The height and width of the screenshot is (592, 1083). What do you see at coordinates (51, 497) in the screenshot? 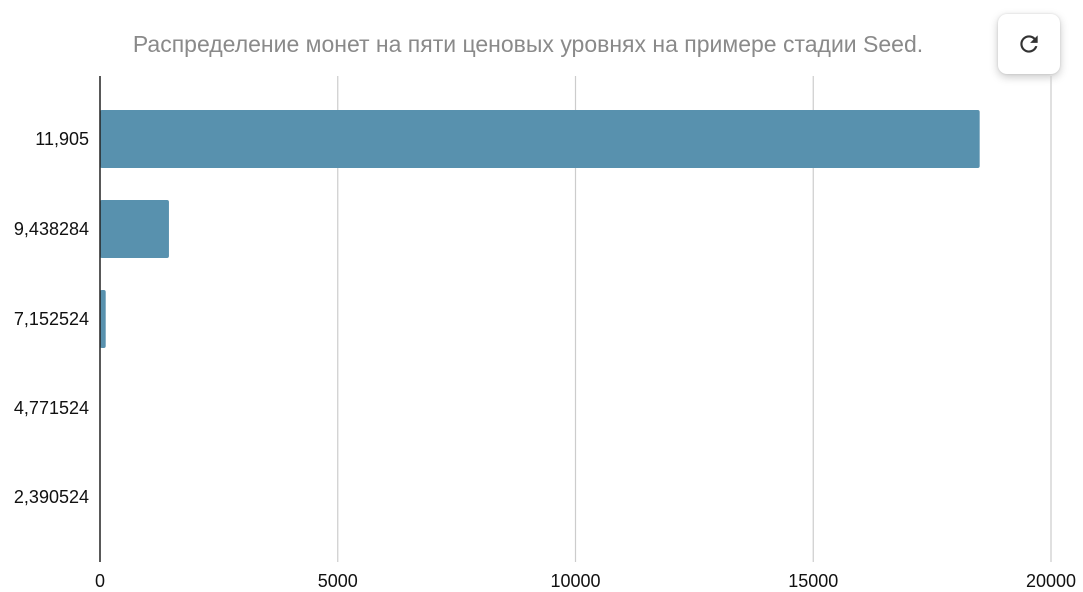
I see `y-tick-label: 2,390524` at bounding box center [51, 497].